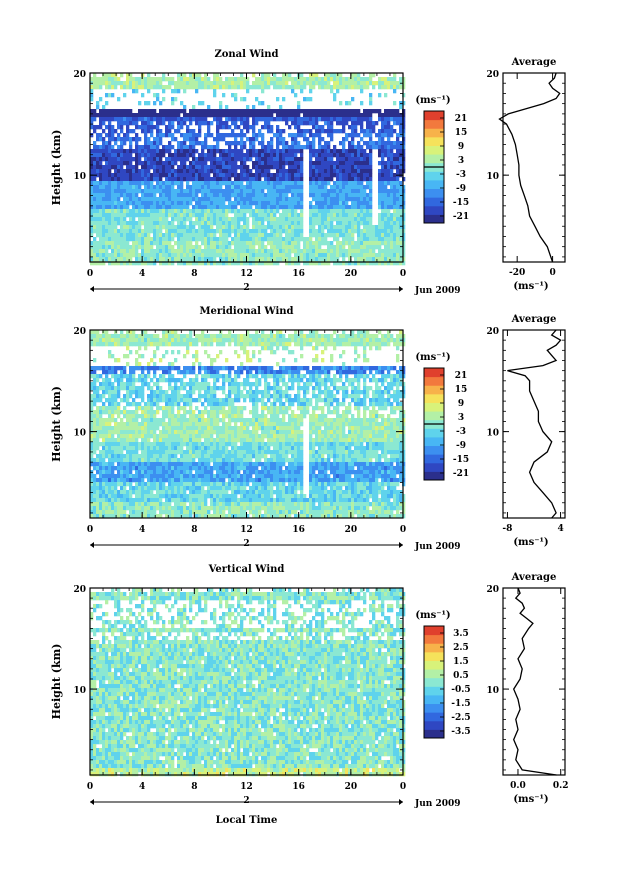 The image size is (622, 873). I want to click on colorbar-segment, so click(434, 193).